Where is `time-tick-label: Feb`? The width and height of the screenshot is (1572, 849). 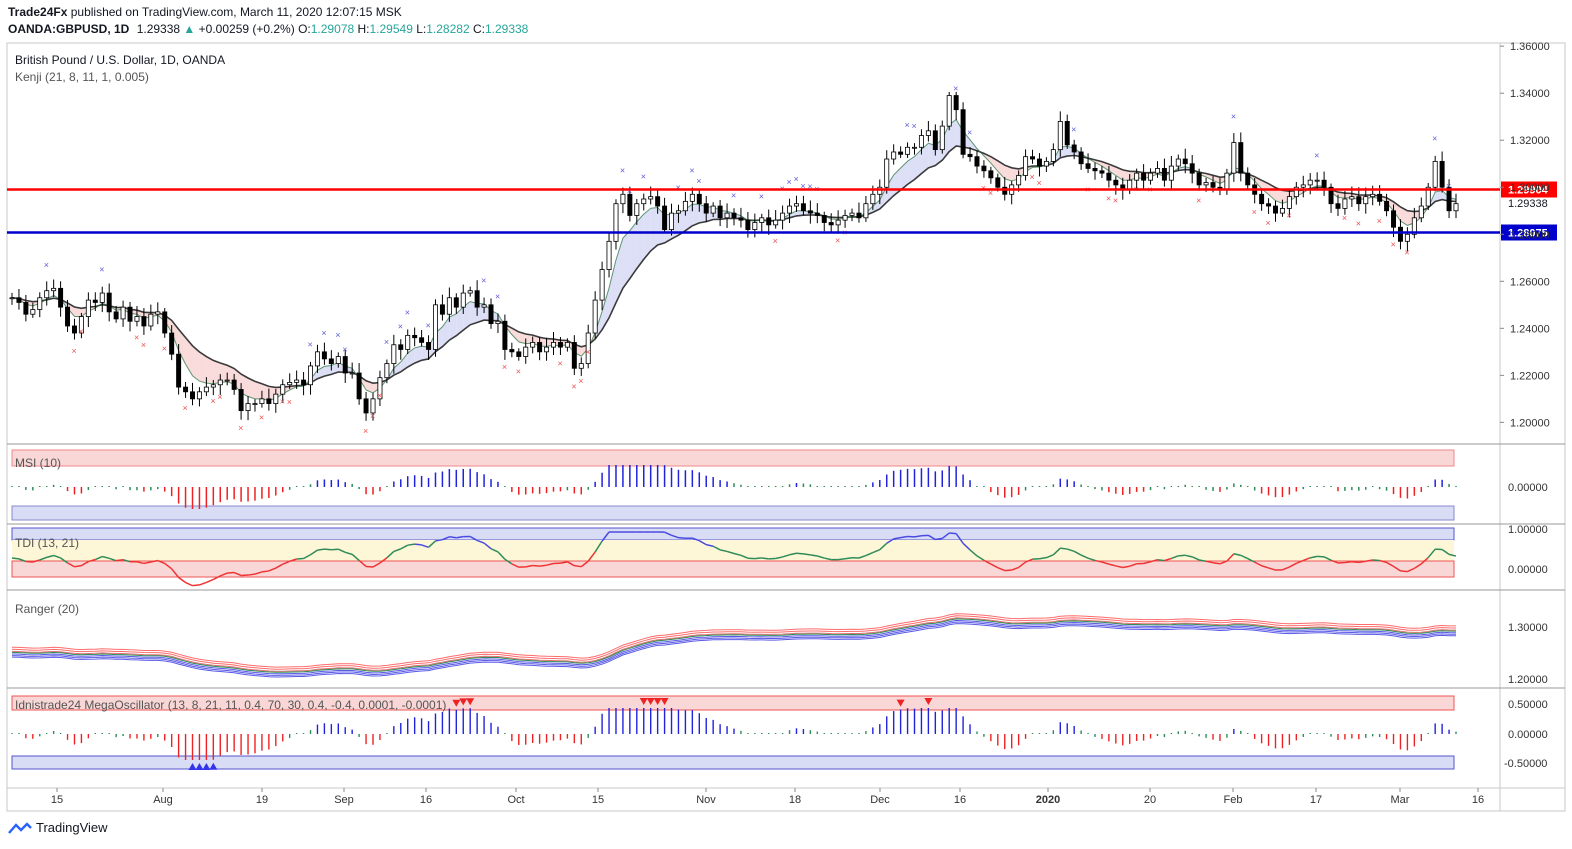
time-tick-label: Feb is located at coordinates (1233, 800).